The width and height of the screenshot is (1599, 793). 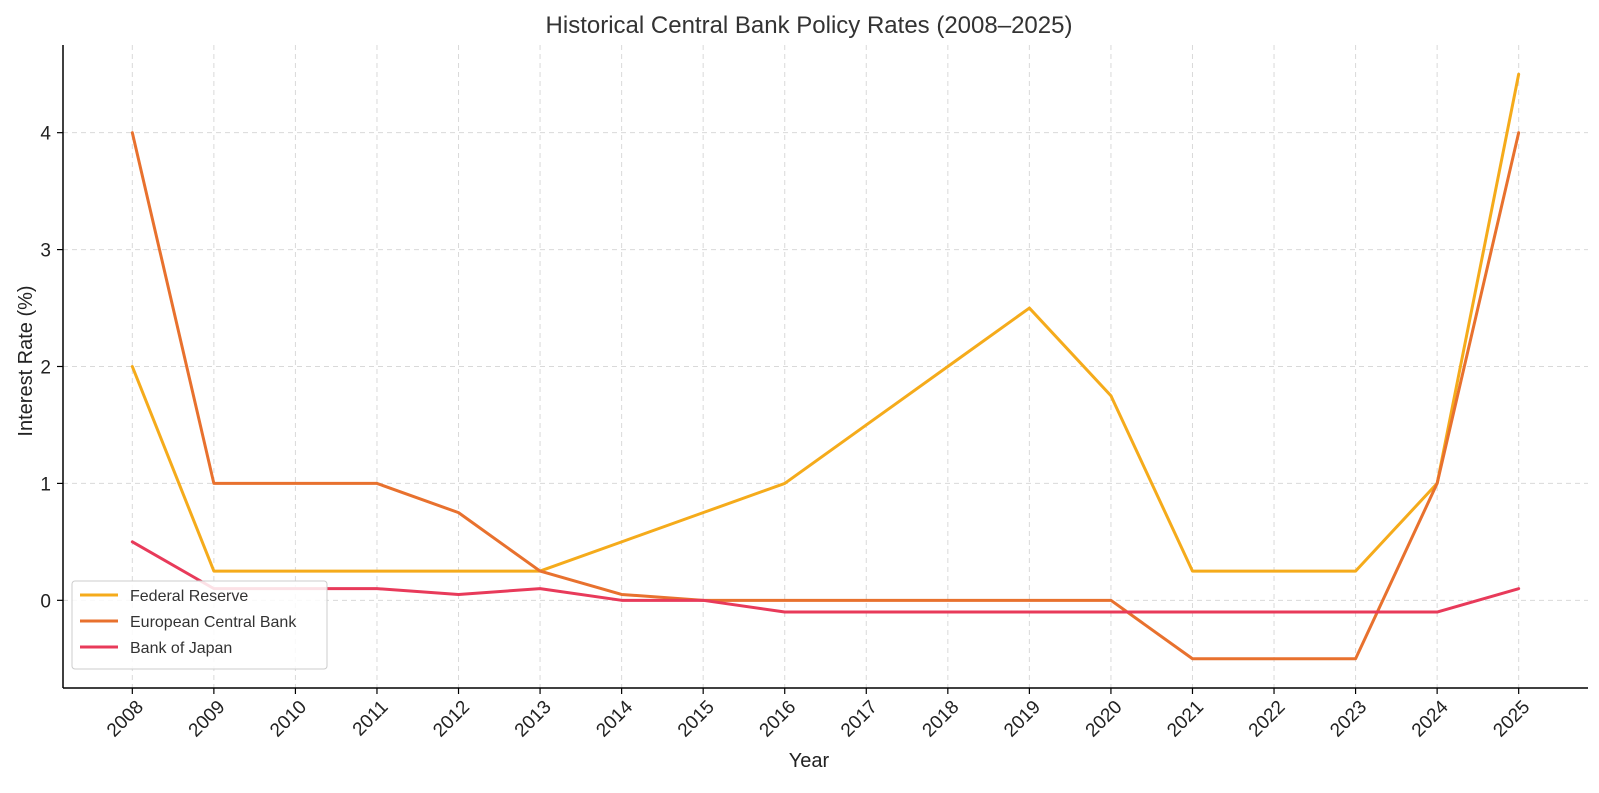 What do you see at coordinates (941, 719) in the screenshot?
I see `x-tick-label: 2018` at bounding box center [941, 719].